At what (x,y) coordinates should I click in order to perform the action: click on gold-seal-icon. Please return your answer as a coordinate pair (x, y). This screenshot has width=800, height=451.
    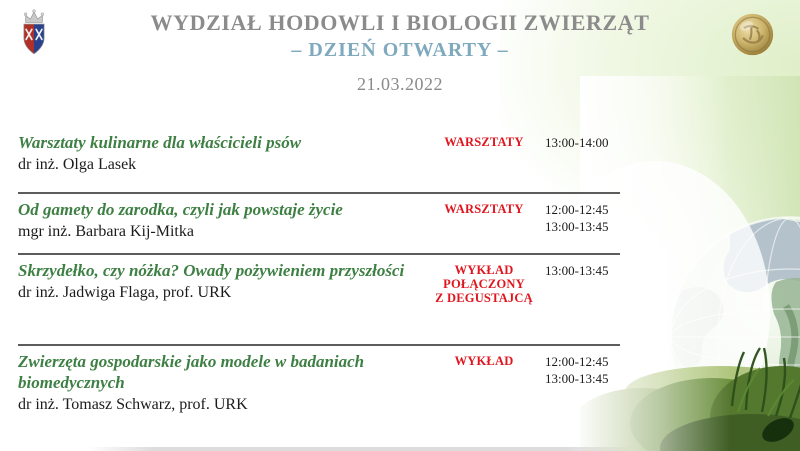
    Looking at the image, I should click on (752, 34).